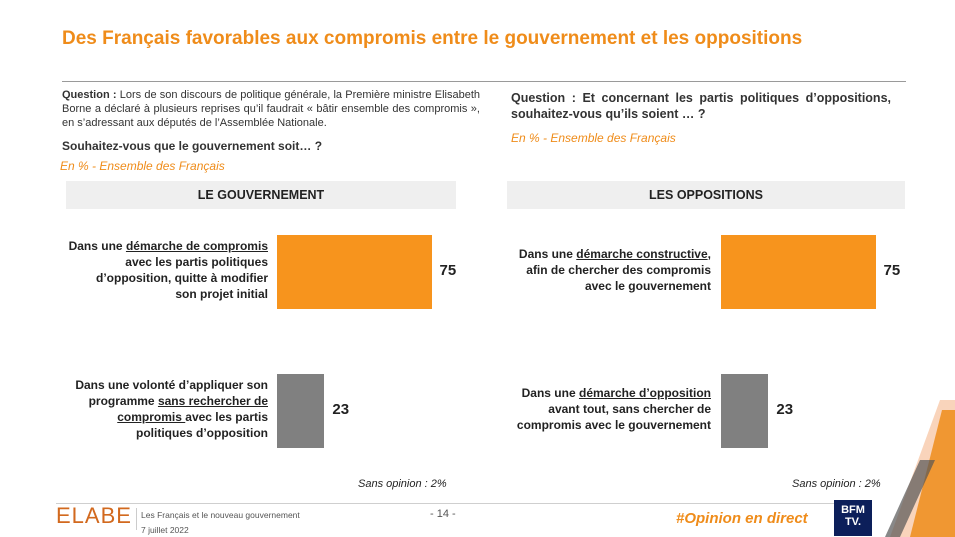 The image size is (955, 537). I want to click on data-label-oppositions-opposition: 23, so click(785, 409).